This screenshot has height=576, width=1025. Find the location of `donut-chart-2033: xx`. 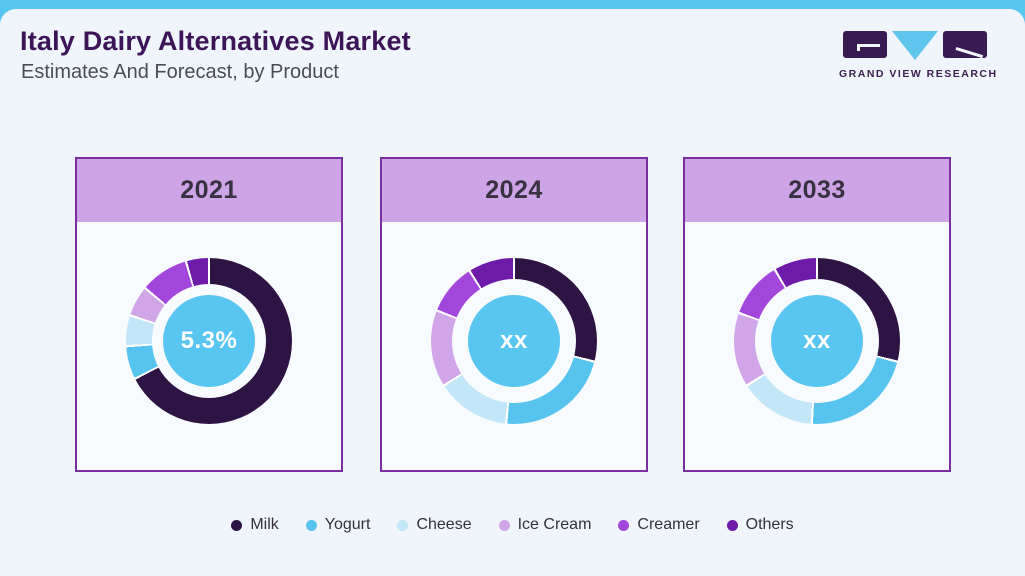

donut-chart-2033: xx is located at coordinates (817, 341).